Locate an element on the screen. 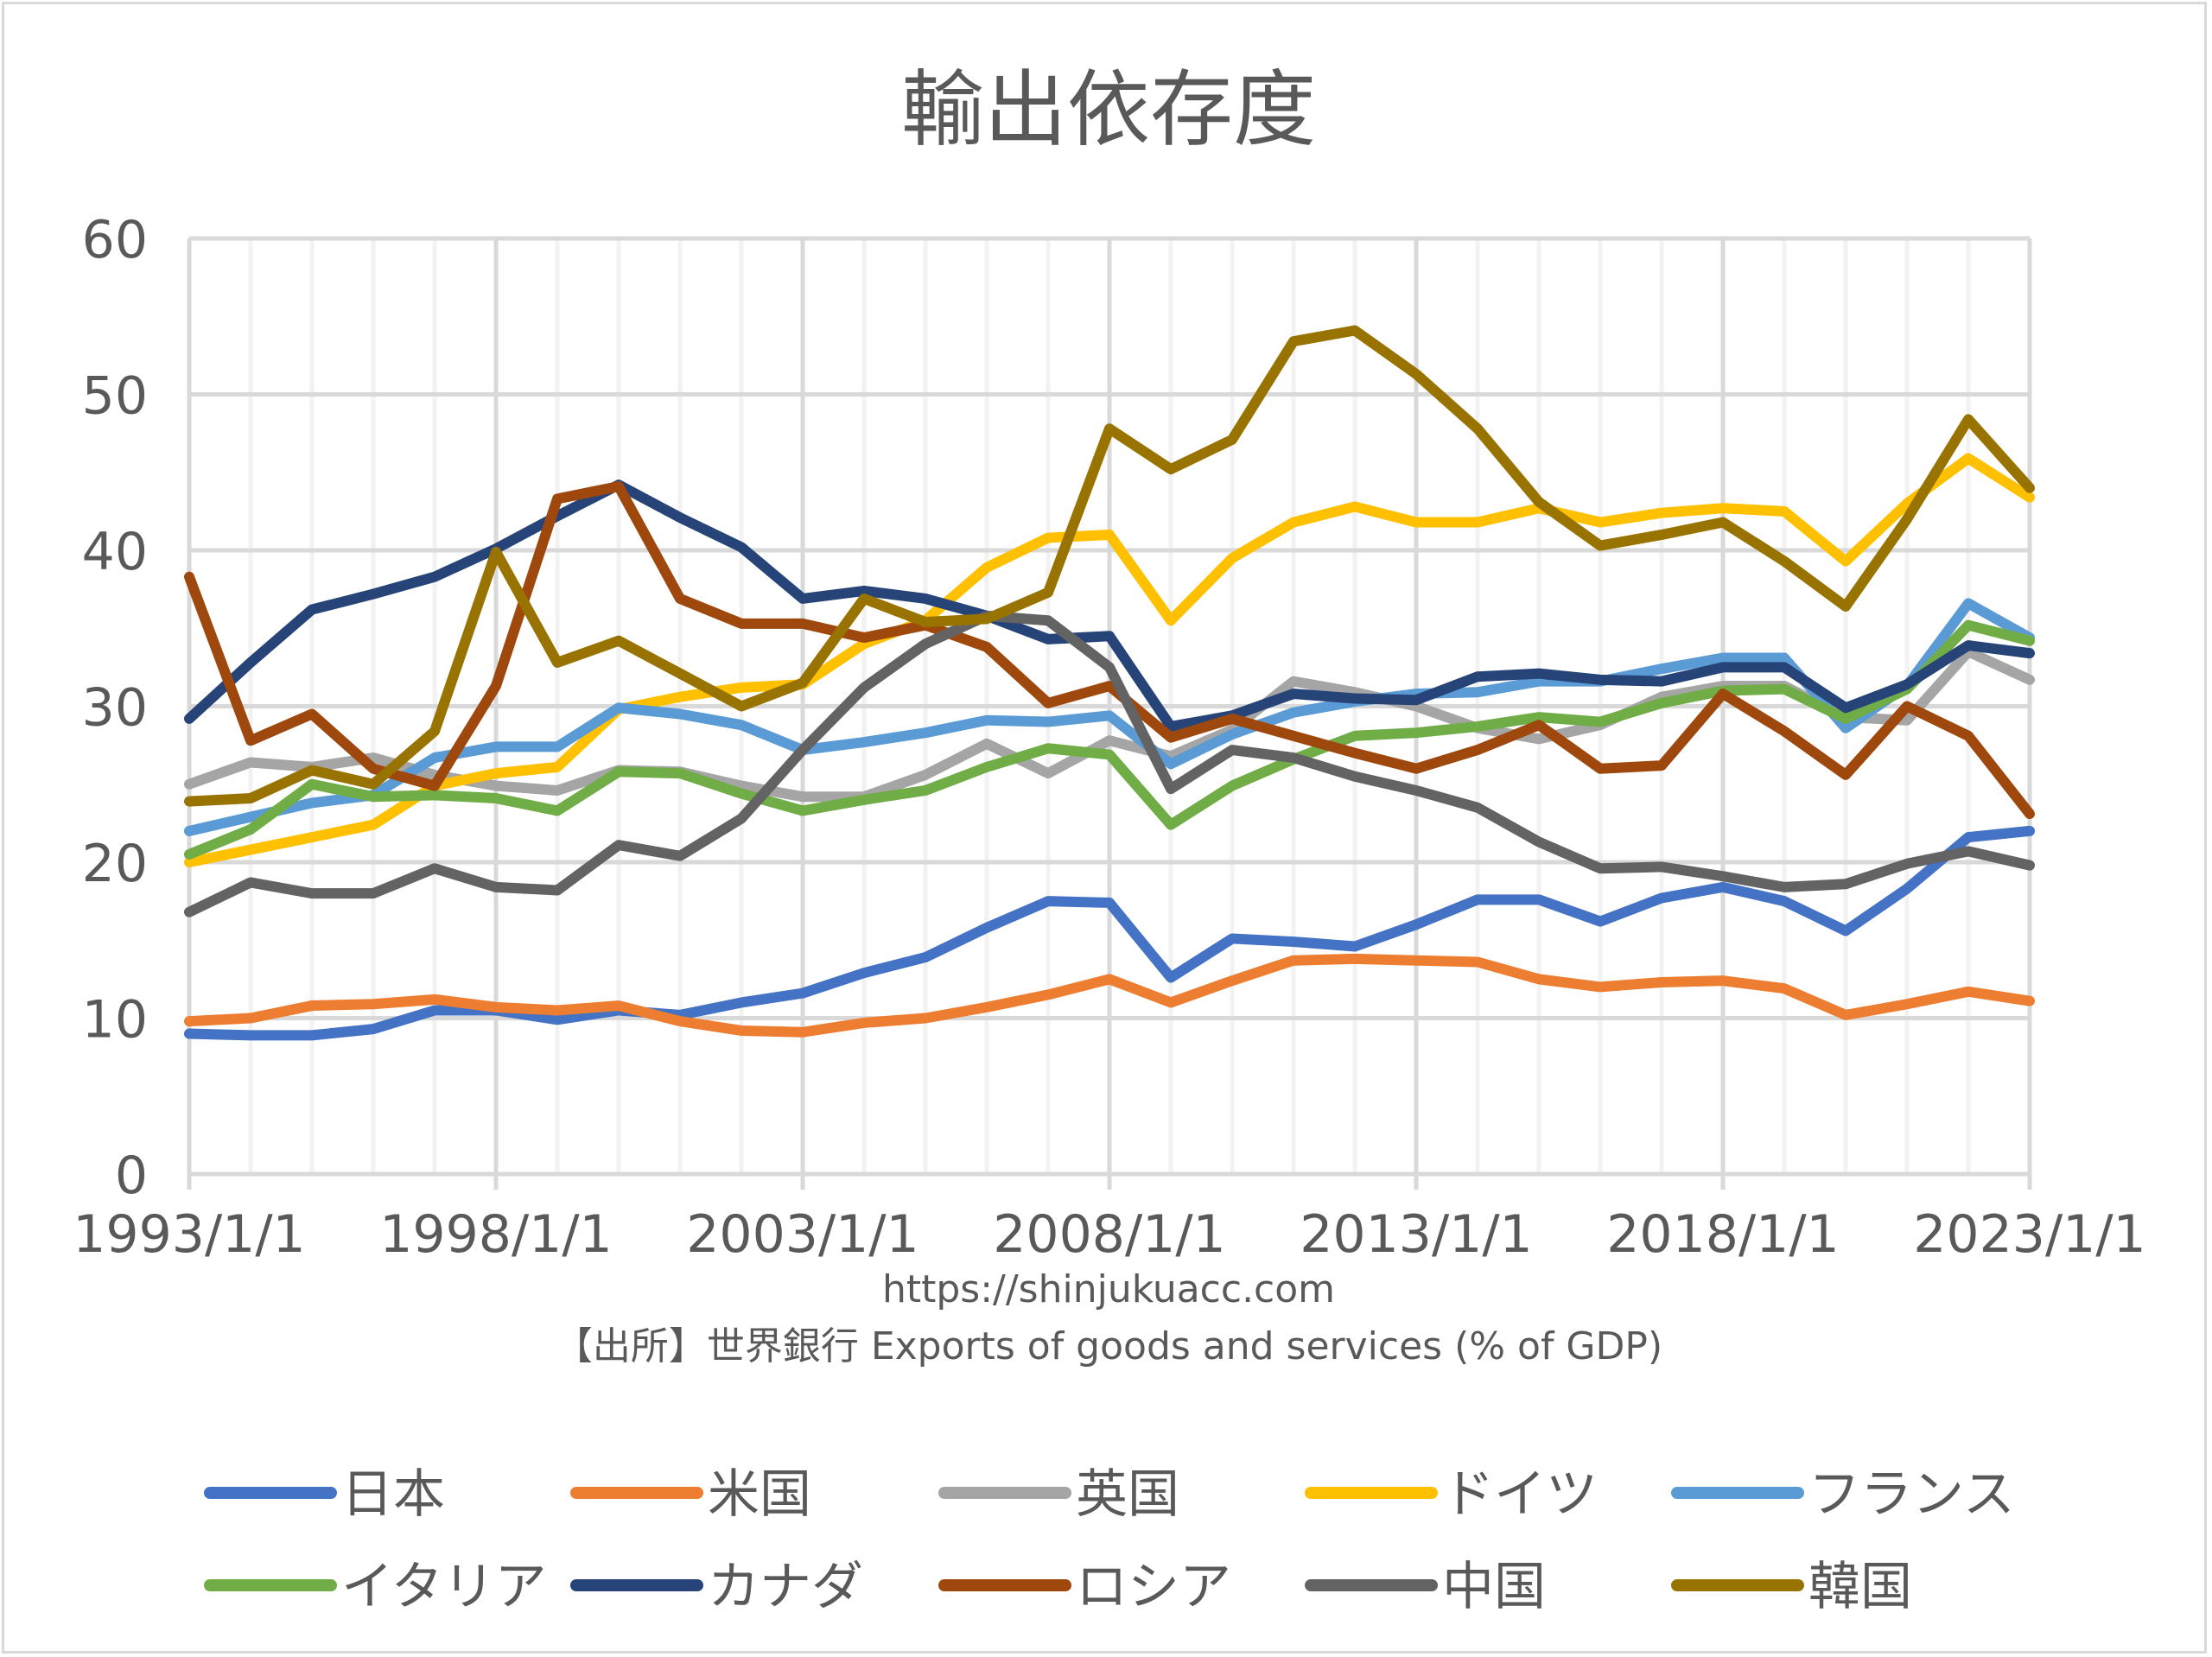 Image resolution: width=2212 pixels, height=1657 pixels. legend-label: フランス is located at coordinates (1911, 1494).